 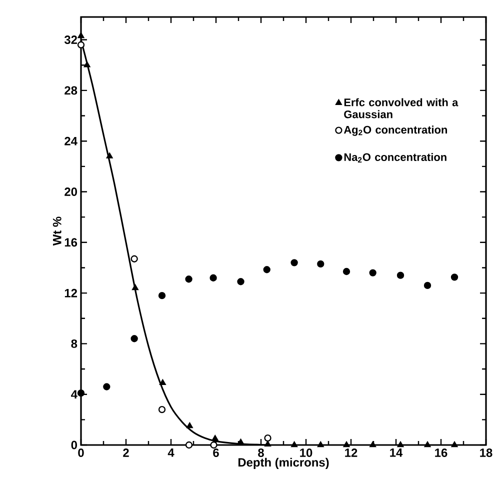 What do you see at coordinates (441, 452) in the screenshot?
I see `x-tick-label: 16` at bounding box center [441, 452].